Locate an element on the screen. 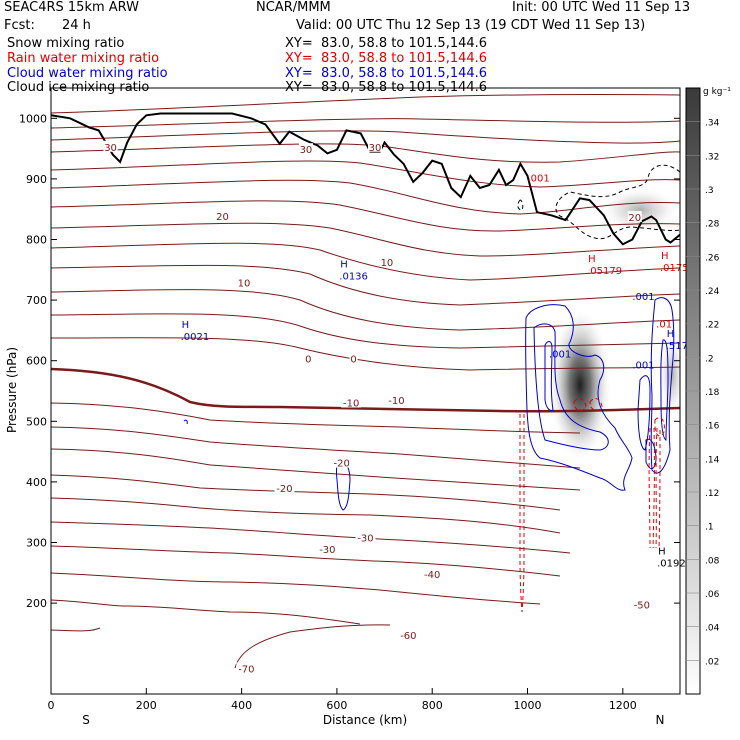  colorbar-tick-label: .26 is located at coordinates (712, 258).